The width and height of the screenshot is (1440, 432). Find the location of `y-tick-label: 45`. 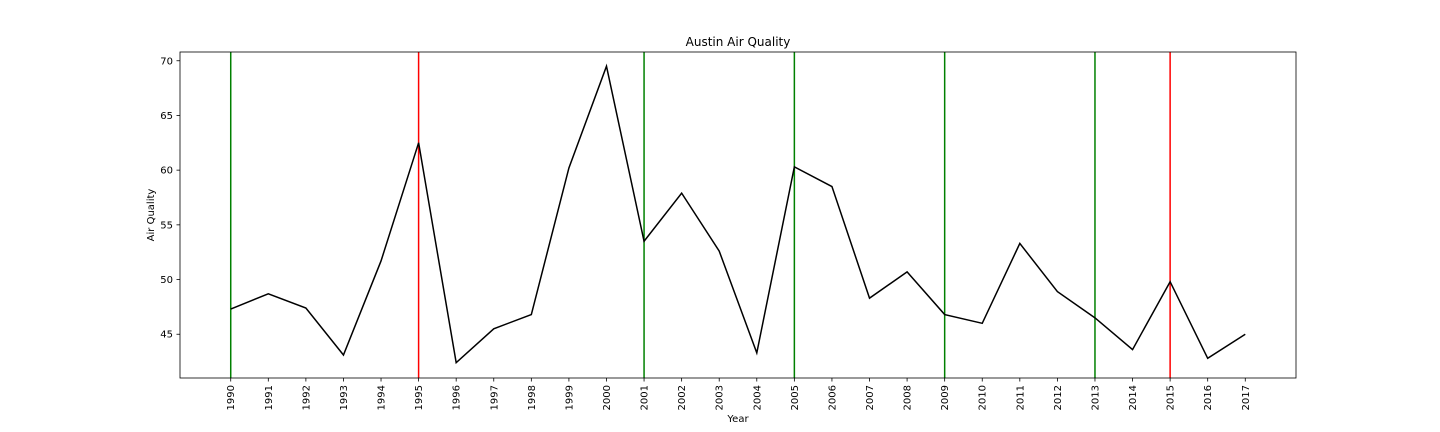

y-tick-label: 45 is located at coordinates (166, 335).